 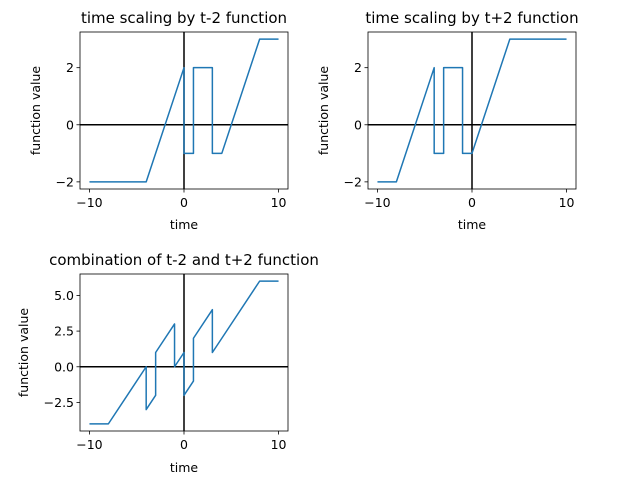 I want to click on y-tick-label: 0.0, so click(x=64, y=366).